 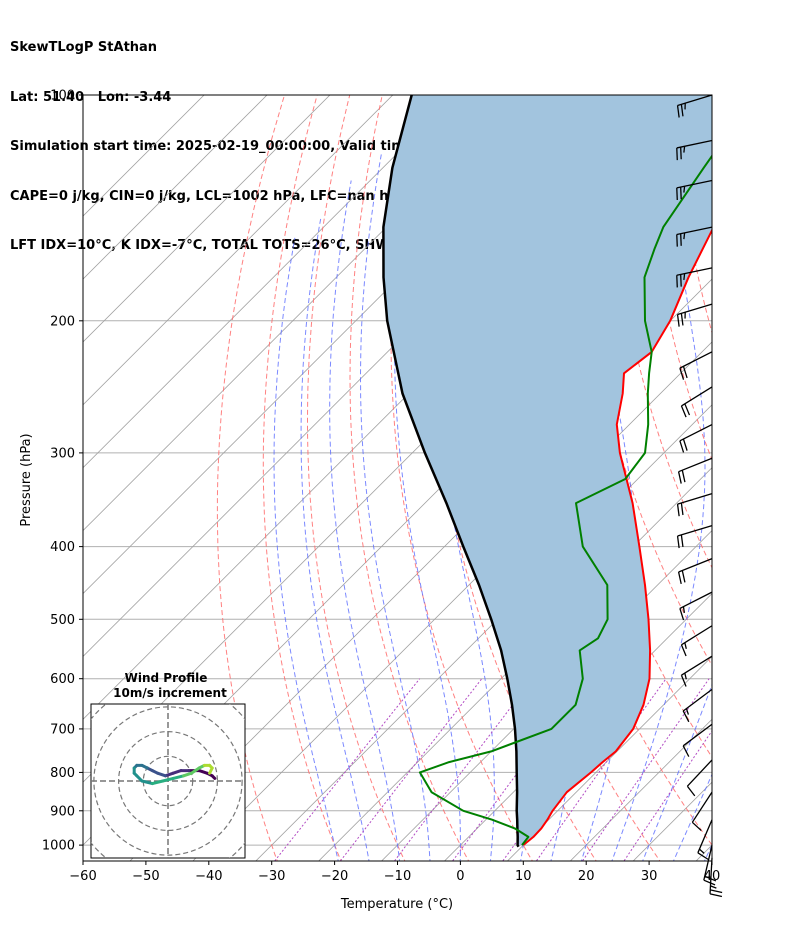 I want to click on wind-barbs, so click(x=699, y=496).